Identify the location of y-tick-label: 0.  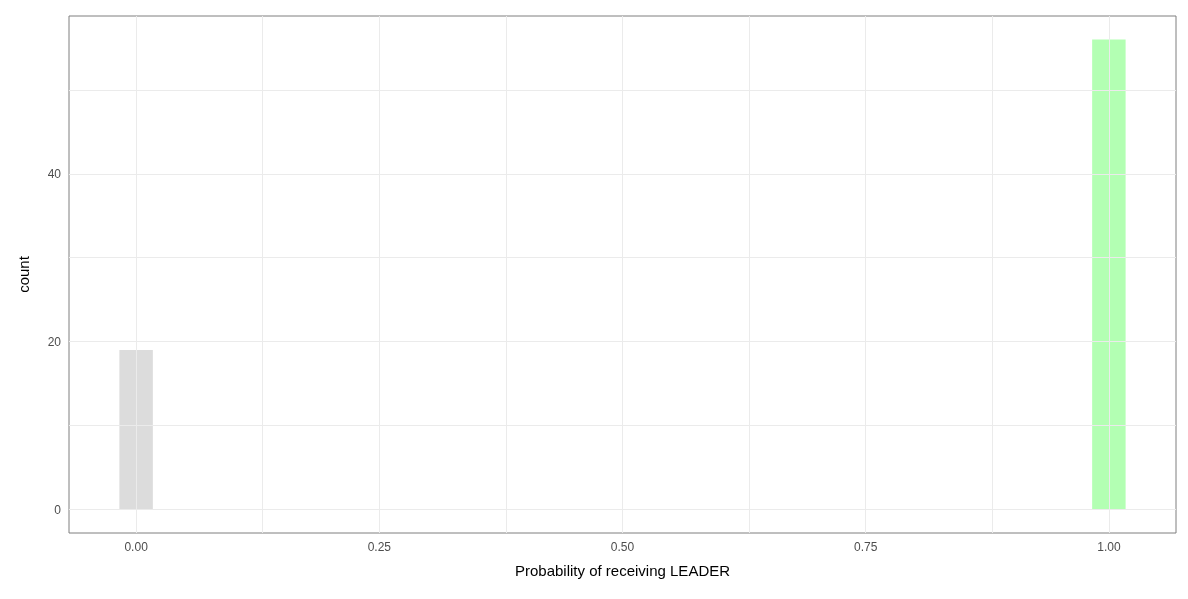
(58, 509).